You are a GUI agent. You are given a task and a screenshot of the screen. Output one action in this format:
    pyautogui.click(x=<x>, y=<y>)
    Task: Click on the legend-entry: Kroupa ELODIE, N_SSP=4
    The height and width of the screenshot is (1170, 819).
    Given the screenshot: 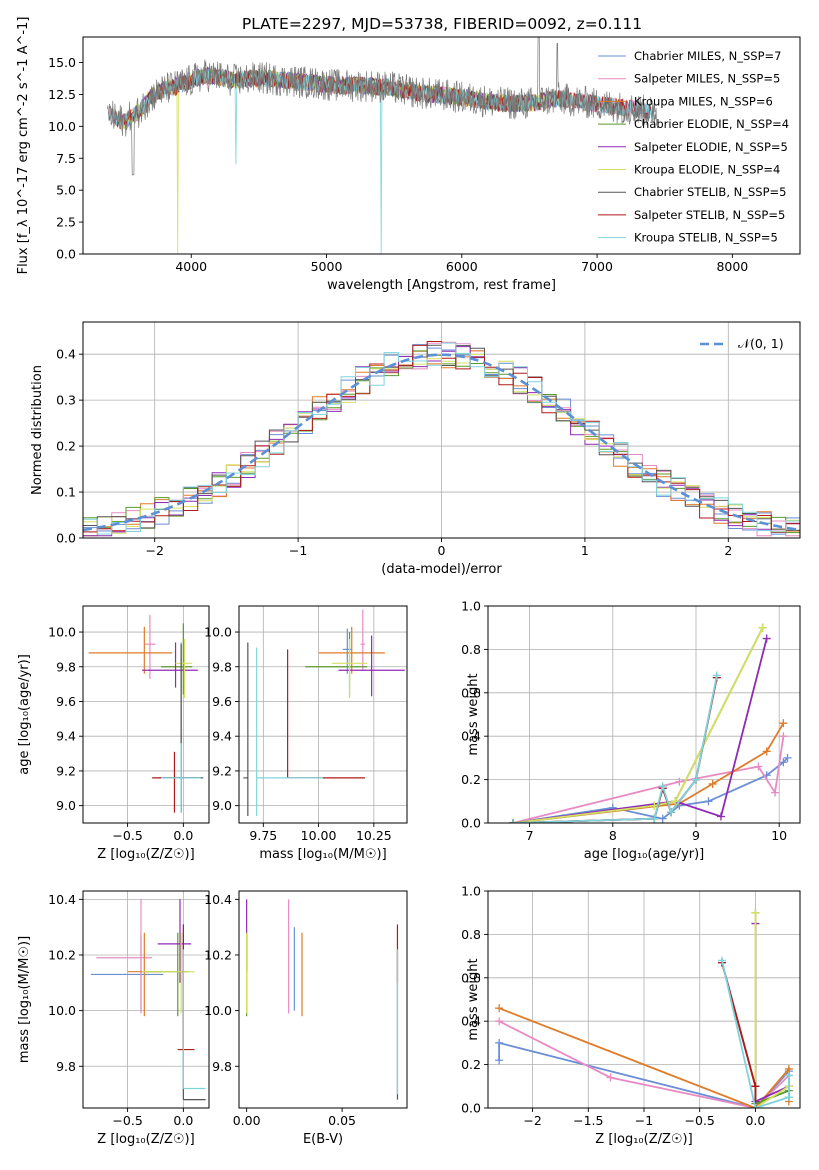 What is the action you would take?
    pyautogui.click(x=707, y=170)
    